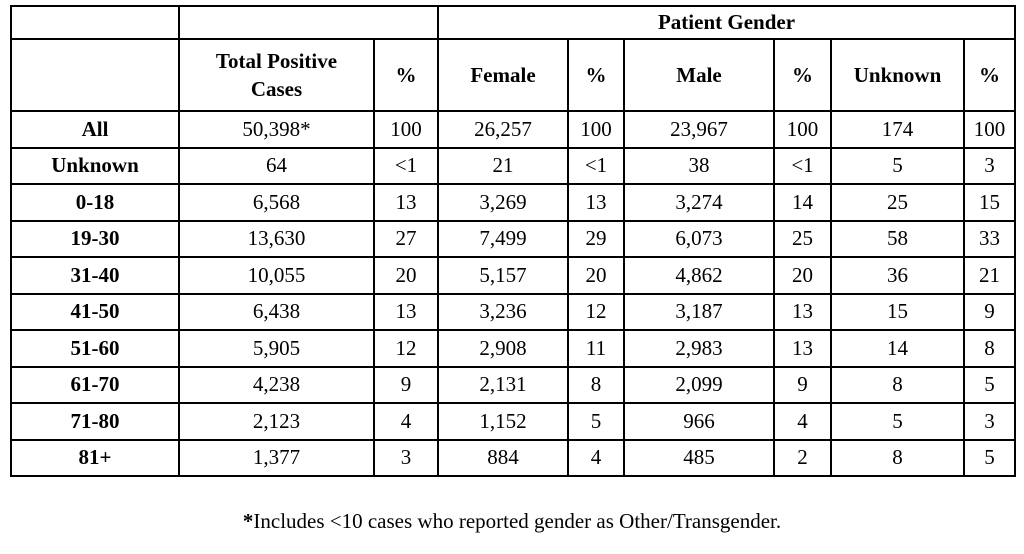 The height and width of the screenshot is (554, 1024). What do you see at coordinates (699, 311) in the screenshot?
I see `data-cell: 3,187` at bounding box center [699, 311].